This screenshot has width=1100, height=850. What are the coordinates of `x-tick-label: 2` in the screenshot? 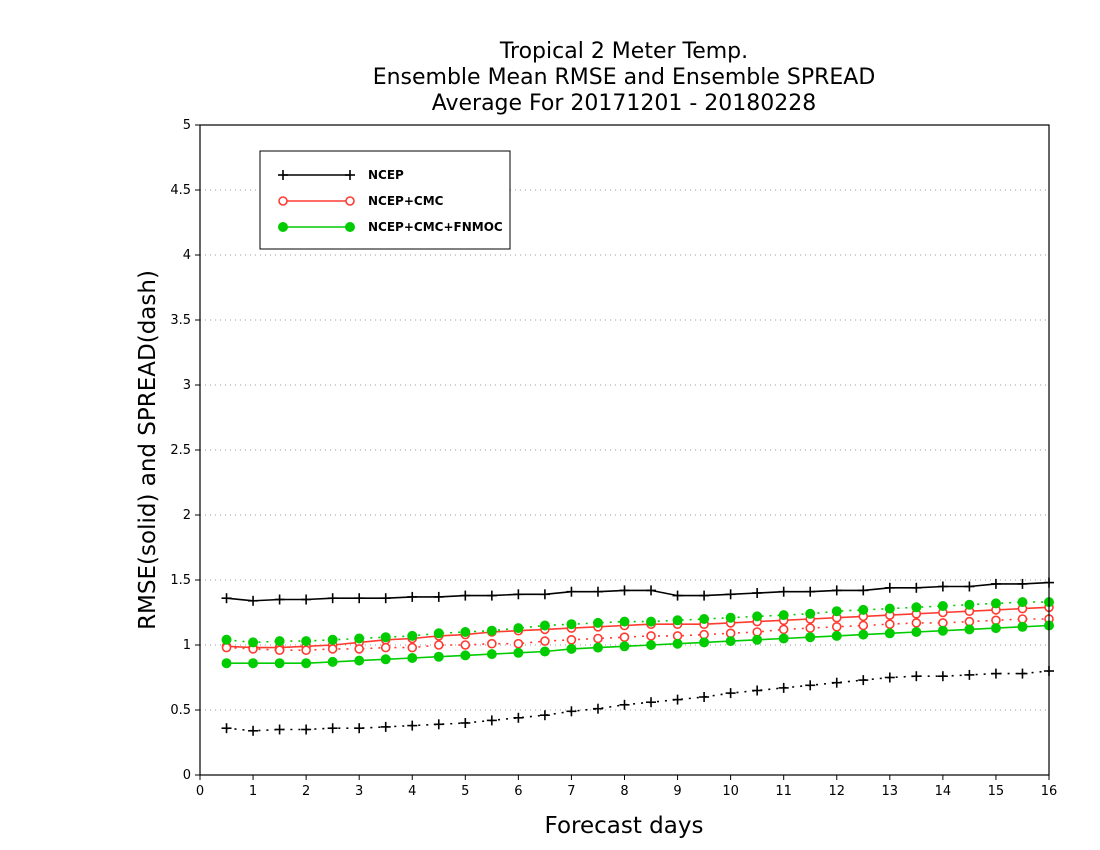 It's located at (306, 791).